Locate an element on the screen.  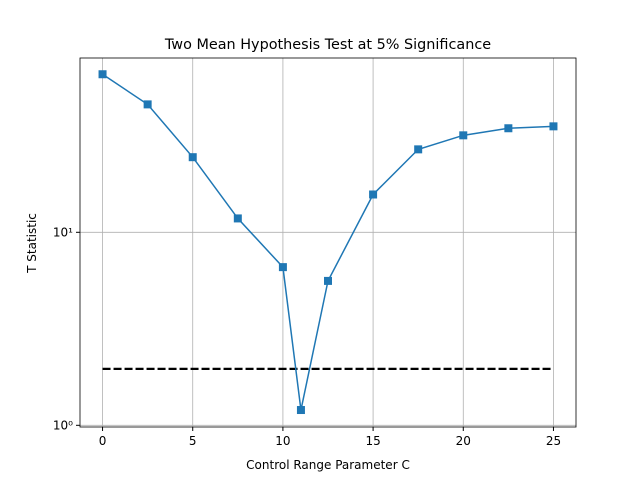
x-axis-label: Control Range Parameter C is located at coordinates (328, 465).